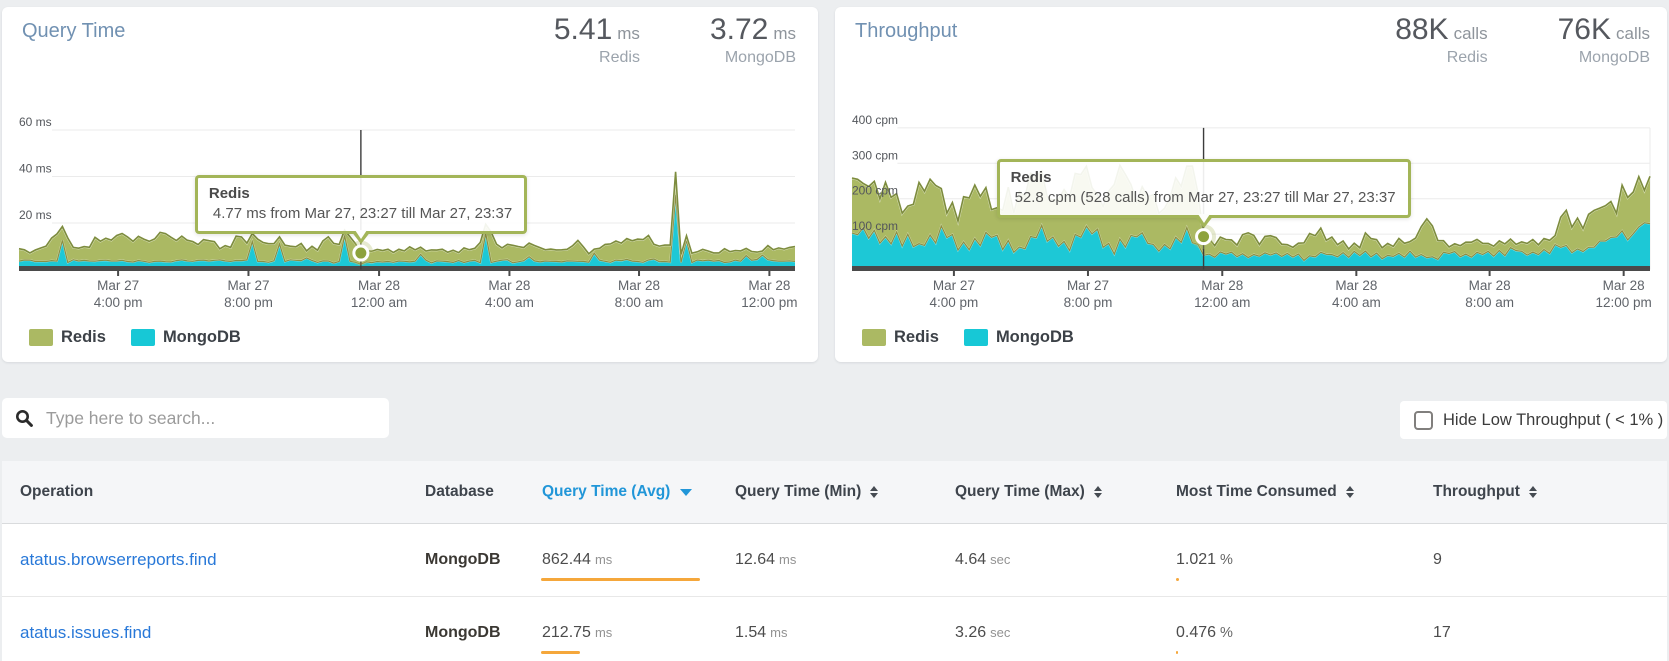 This screenshot has height=661, width=1669. I want to click on svg-text: 20 ms, so click(35, 215).